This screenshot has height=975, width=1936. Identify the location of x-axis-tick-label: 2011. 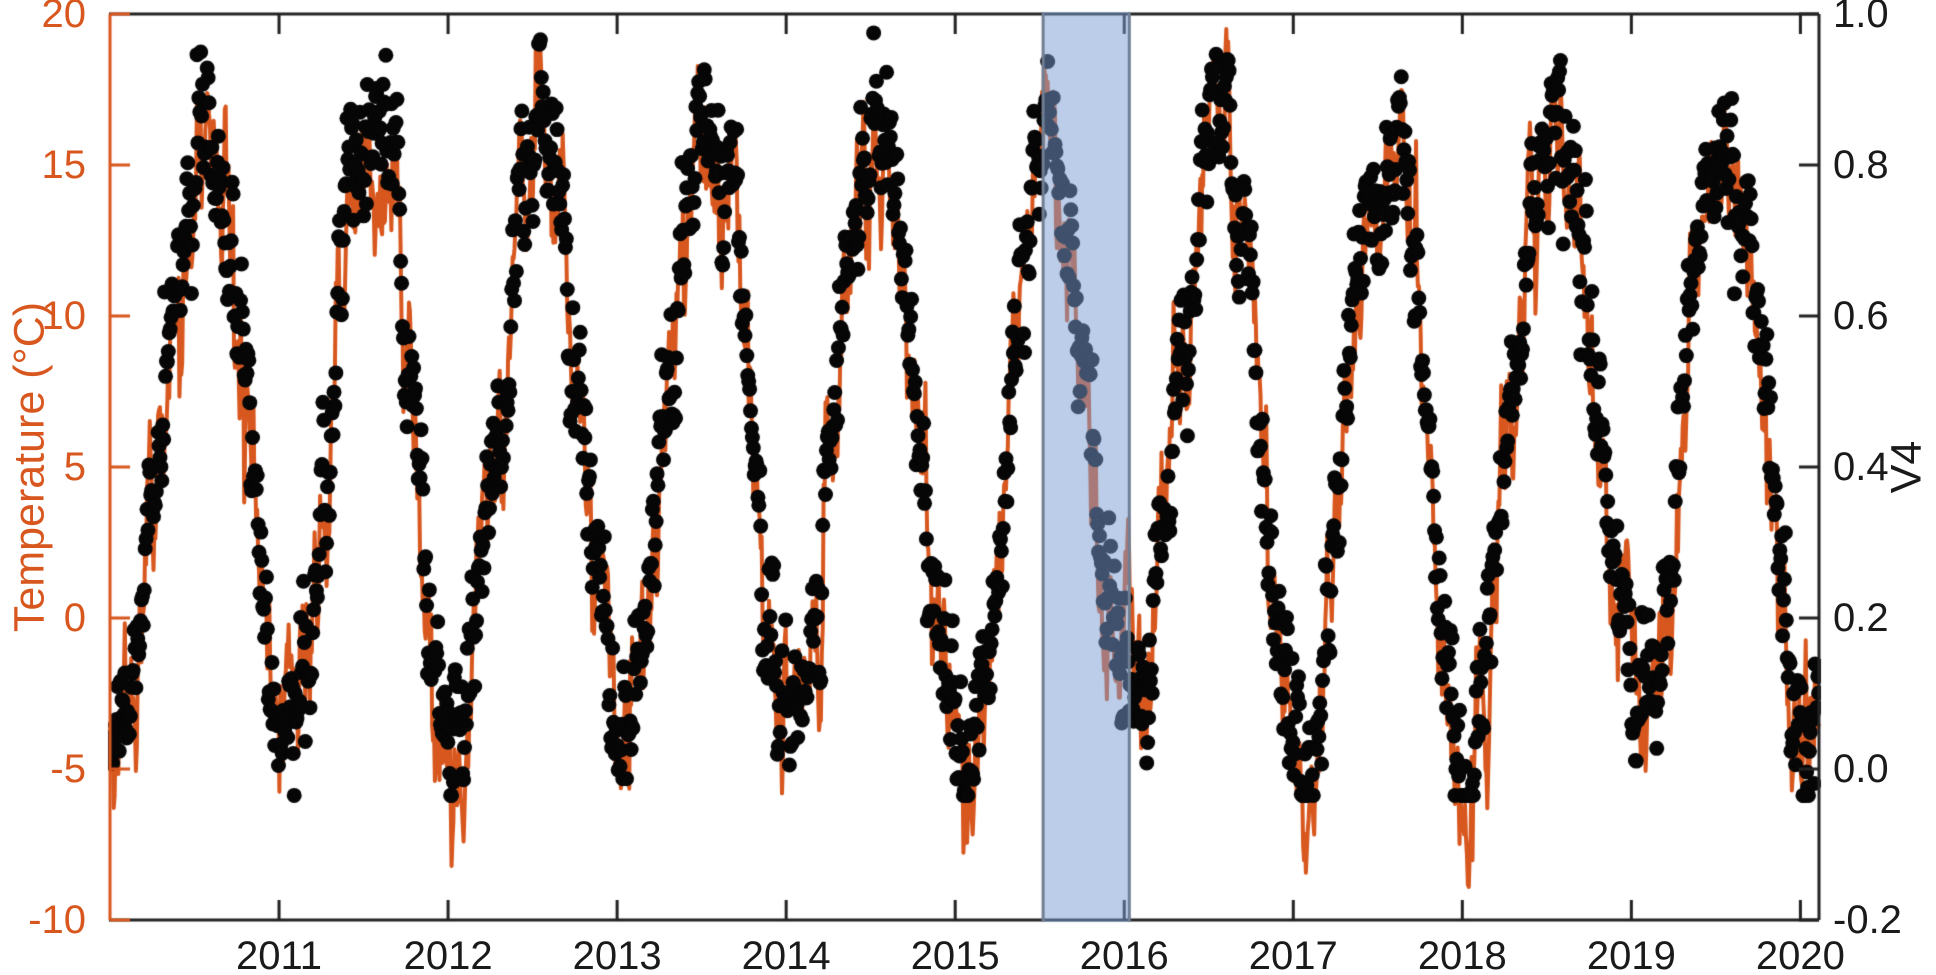
(279, 954).